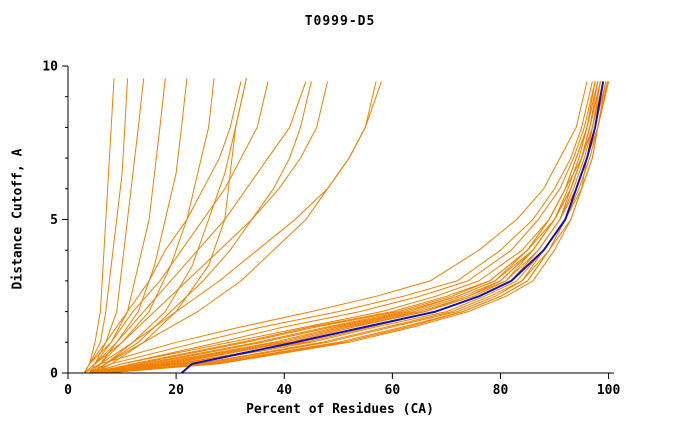 Image resolution: width=680 pixels, height=440 pixels. I want to click on x-axis-label: Percent of Residues (CA), so click(340, 409).